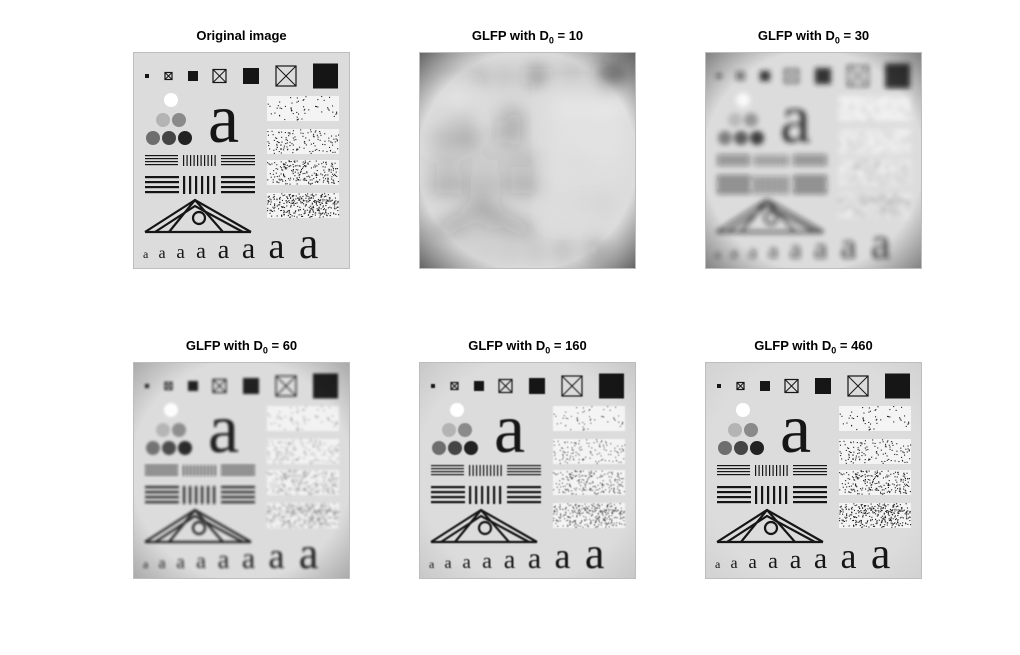  I want to click on panel-title: GLFP with D0 = 160, so click(527, 347).